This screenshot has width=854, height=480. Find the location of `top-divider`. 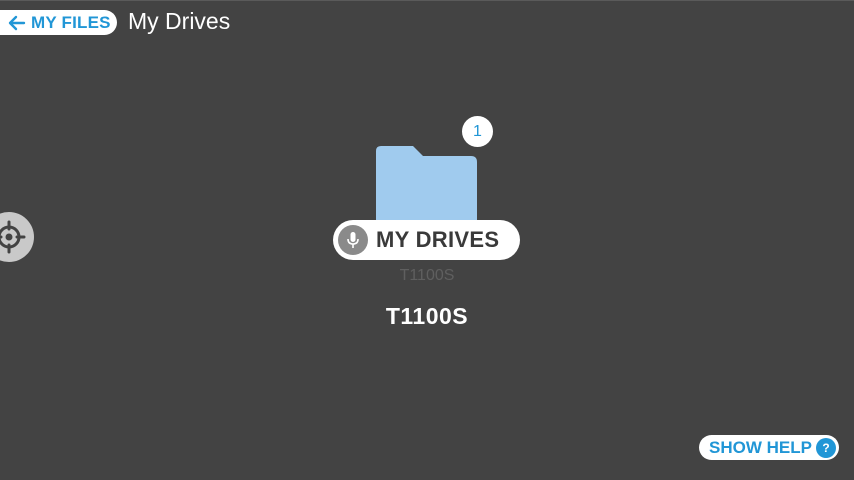

top-divider is located at coordinates (427, 0).